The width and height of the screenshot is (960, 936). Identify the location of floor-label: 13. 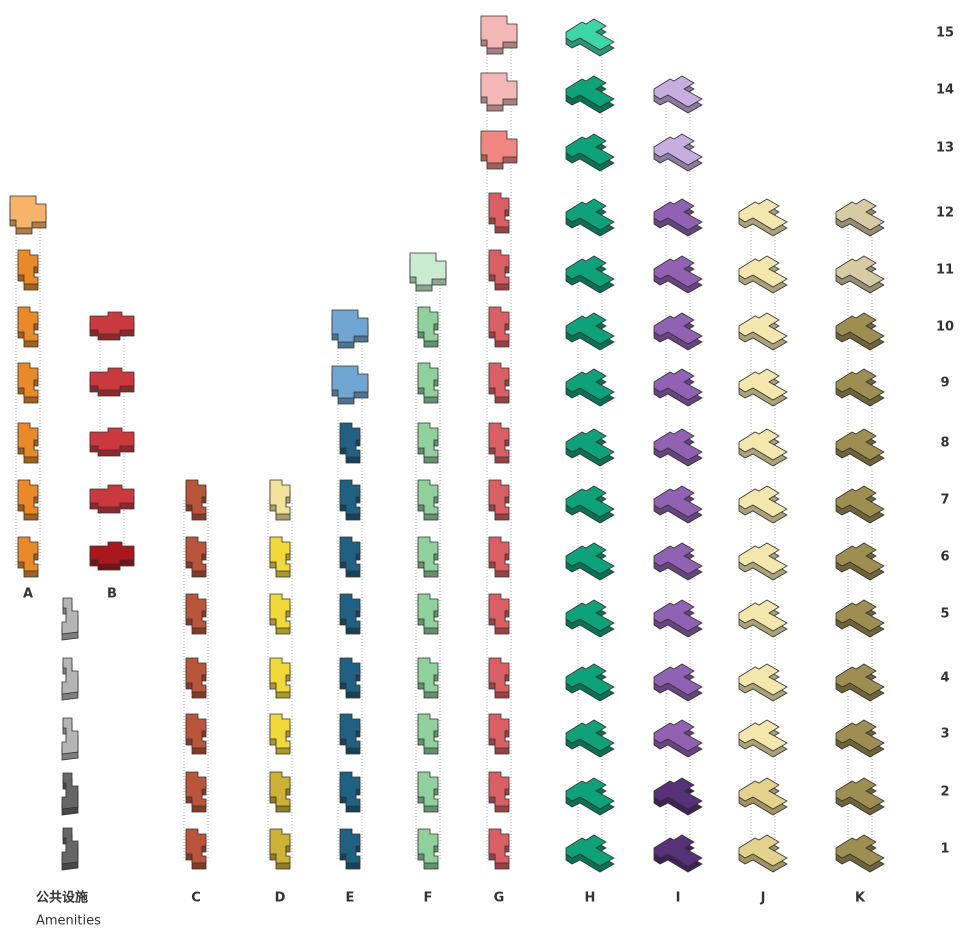
(945, 148).